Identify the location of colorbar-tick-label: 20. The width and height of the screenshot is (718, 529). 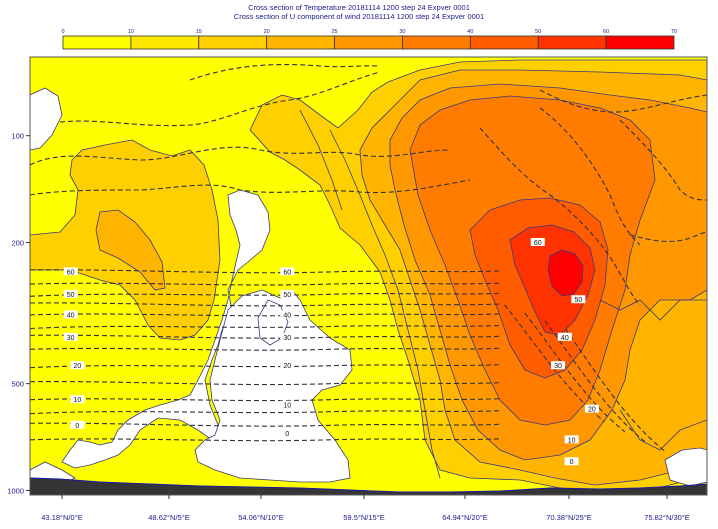
(267, 32).